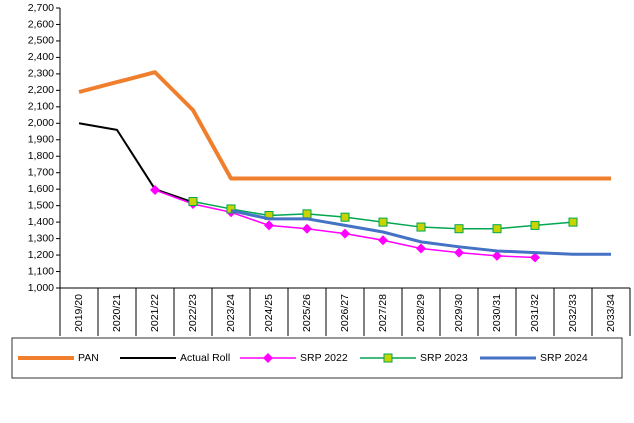 This screenshot has height=423, width=634. What do you see at coordinates (611, 313) in the screenshot?
I see `x-tick-label: 2033/34` at bounding box center [611, 313].